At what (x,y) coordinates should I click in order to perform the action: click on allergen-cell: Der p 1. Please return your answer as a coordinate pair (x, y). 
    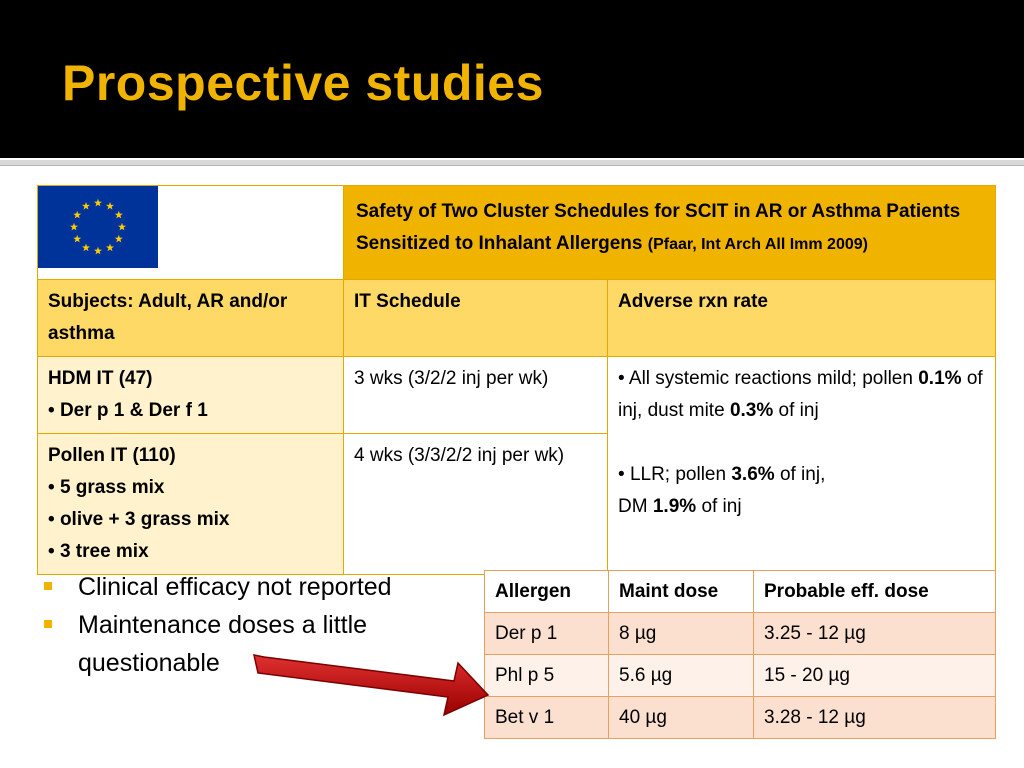
    Looking at the image, I should click on (546, 633).